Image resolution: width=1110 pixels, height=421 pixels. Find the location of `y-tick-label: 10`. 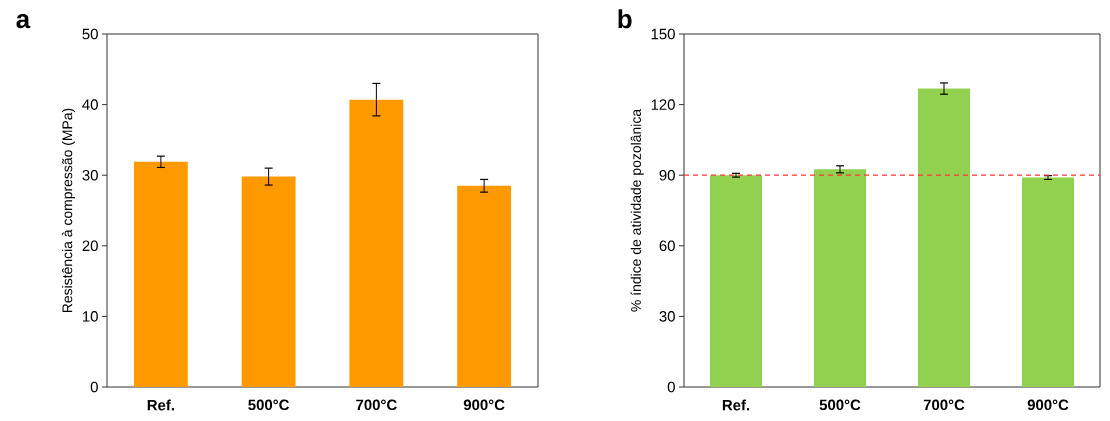

y-tick-label: 10 is located at coordinates (90, 316).